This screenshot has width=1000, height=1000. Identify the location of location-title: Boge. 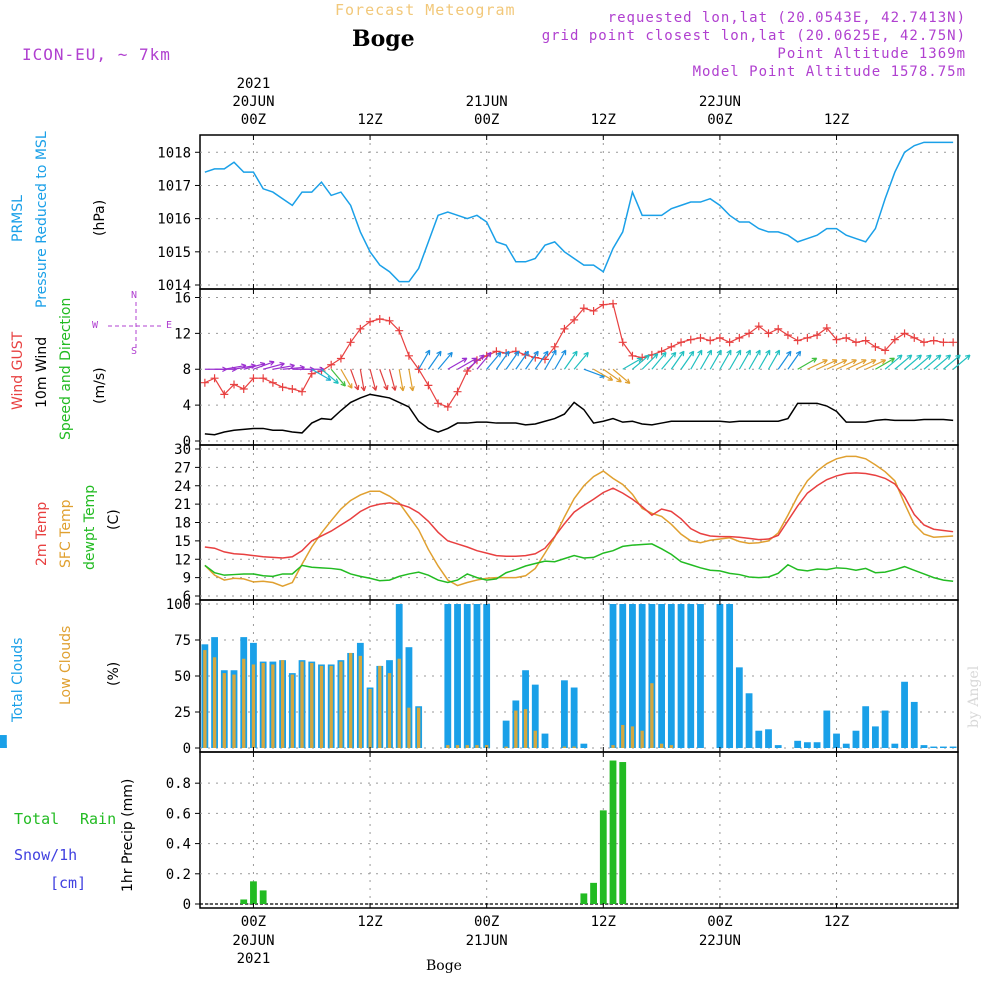
(383, 39).